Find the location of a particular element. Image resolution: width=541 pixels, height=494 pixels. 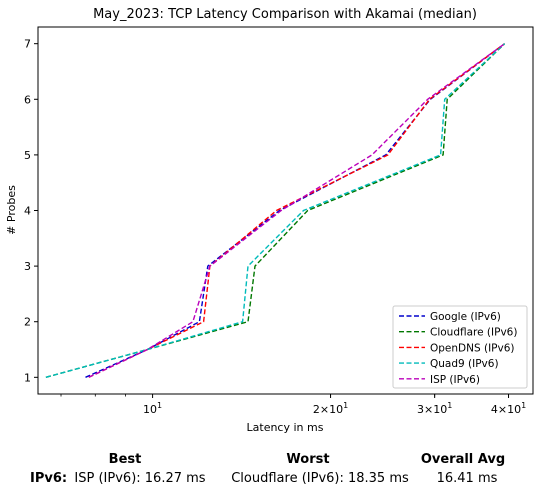

x-tick-label: 4×10¹ is located at coordinates (508, 408).